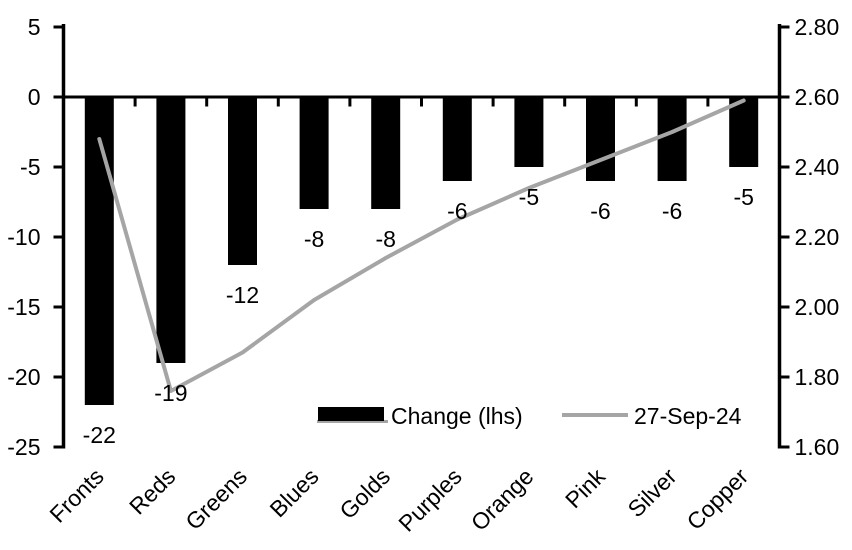 This screenshot has width=852, height=550. I want to click on right-axis-tick-label: 1.60, so click(817, 447).